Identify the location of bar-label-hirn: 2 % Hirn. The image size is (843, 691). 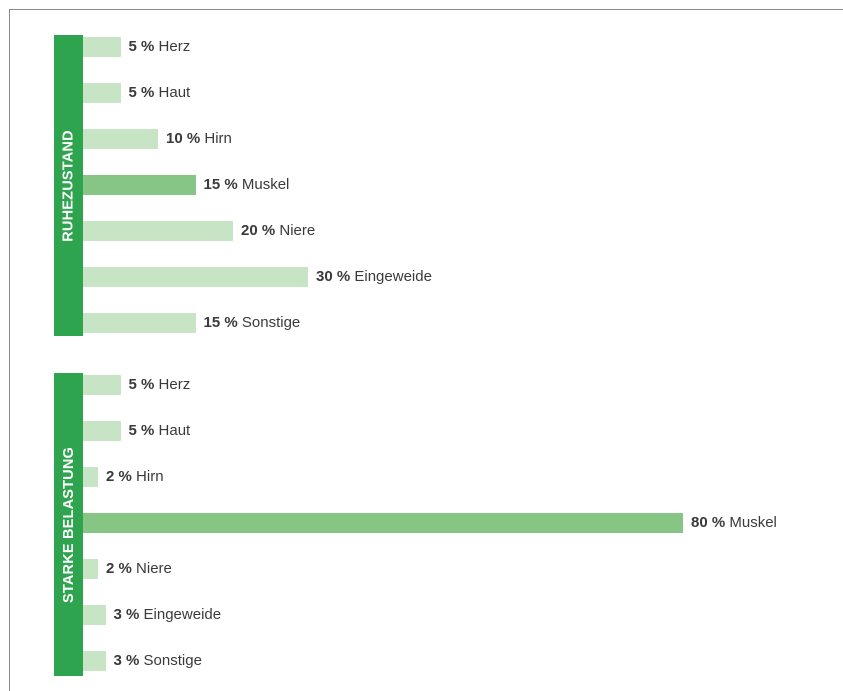
(135, 477).